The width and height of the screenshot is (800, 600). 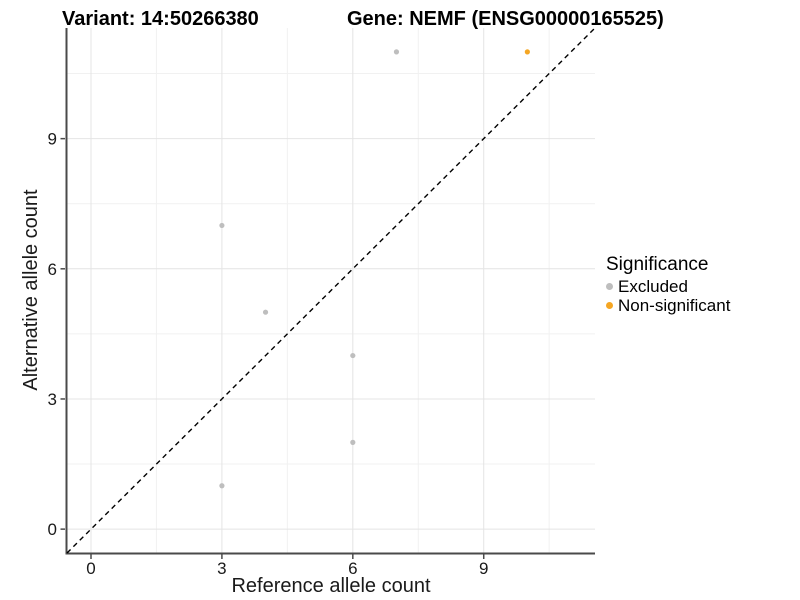 What do you see at coordinates (90, 568) in the screenshot?
I see `x-tick-label: 0` at bounding box center [90, 568].